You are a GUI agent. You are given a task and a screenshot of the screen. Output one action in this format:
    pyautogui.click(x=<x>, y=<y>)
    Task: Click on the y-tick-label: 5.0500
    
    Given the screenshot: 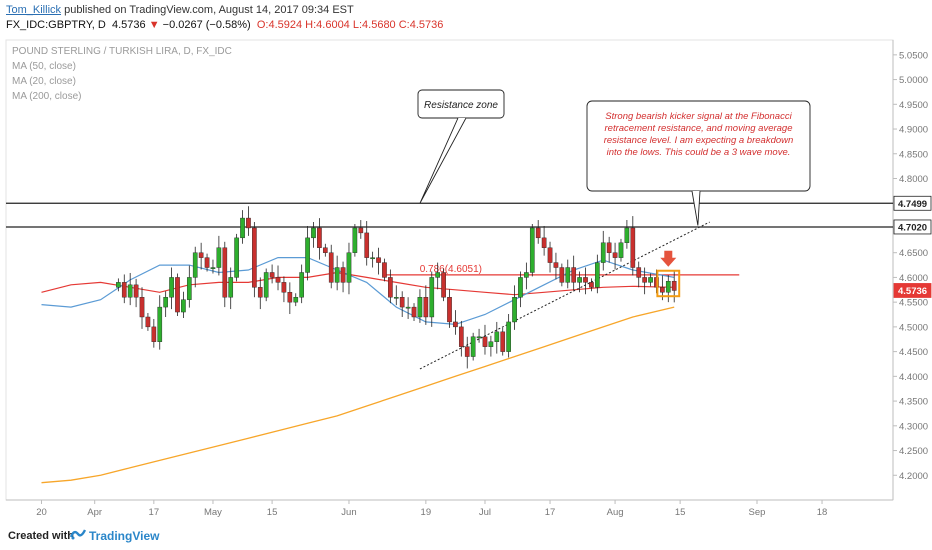 What is the action you would take?
    pyautogui.click(x=913, y=55)
    